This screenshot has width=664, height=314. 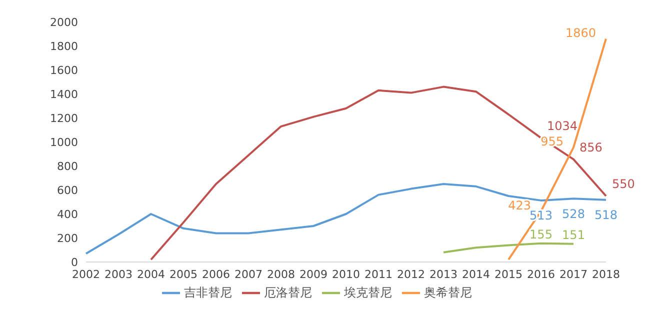 I want to click on data-label: 1034, so click(x=562, y=126).